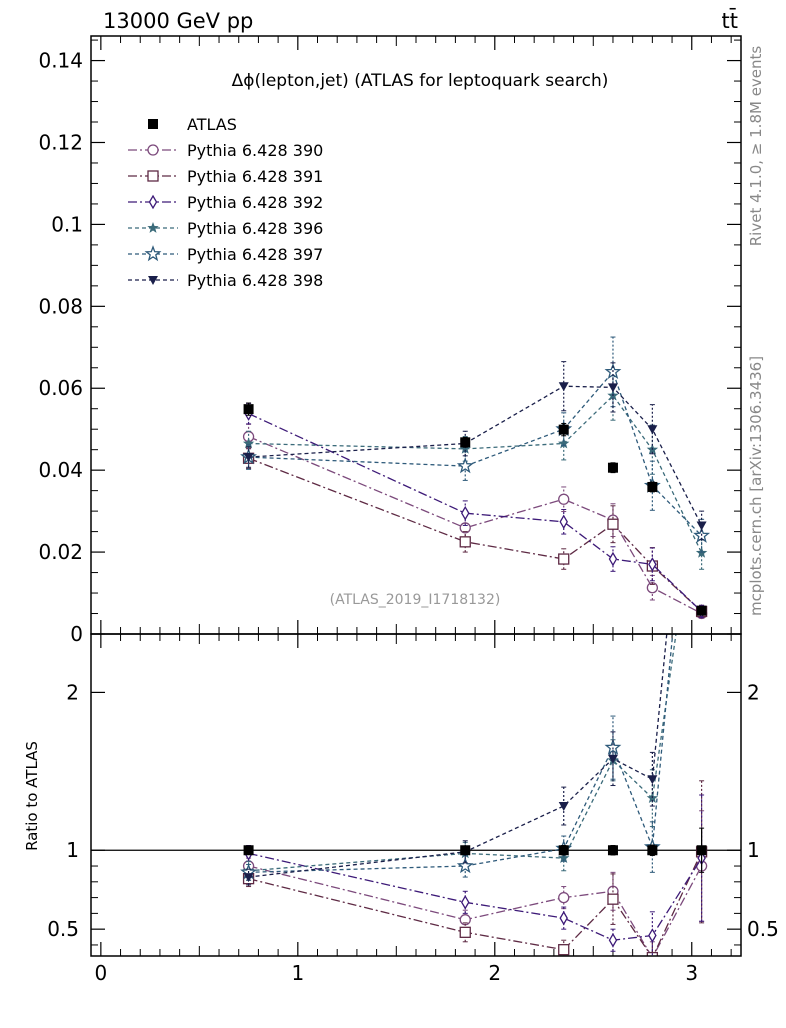  Describe the element at coordinates (212, 124) in the screenshot. I see `legend-label: ATLAS` at that location.